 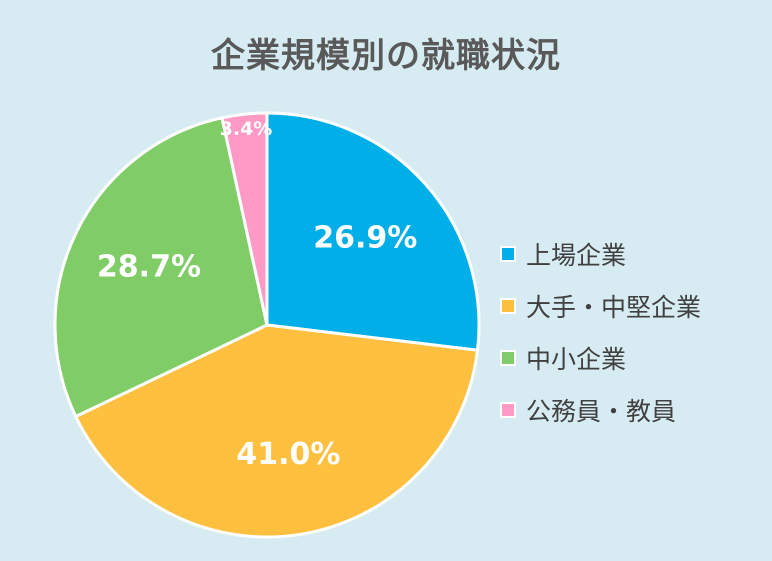 I want to click on legend-label-4: 公務員・教員, so click(x=601, y=411).